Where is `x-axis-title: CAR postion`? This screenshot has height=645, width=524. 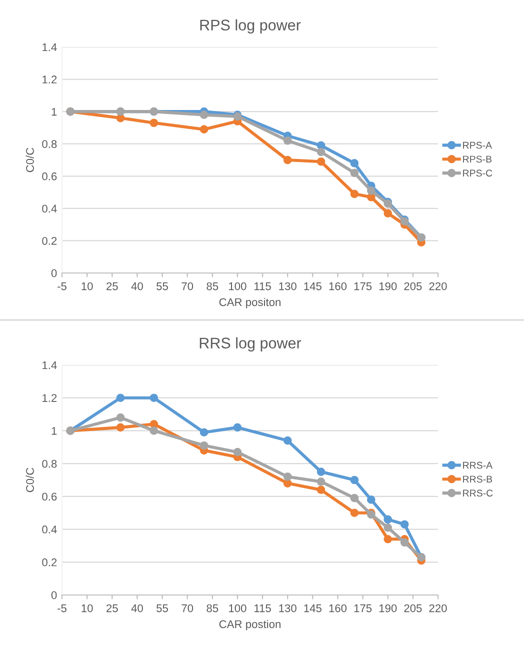
x-axis-title: CAR postion is located at coordinates (249, 625).